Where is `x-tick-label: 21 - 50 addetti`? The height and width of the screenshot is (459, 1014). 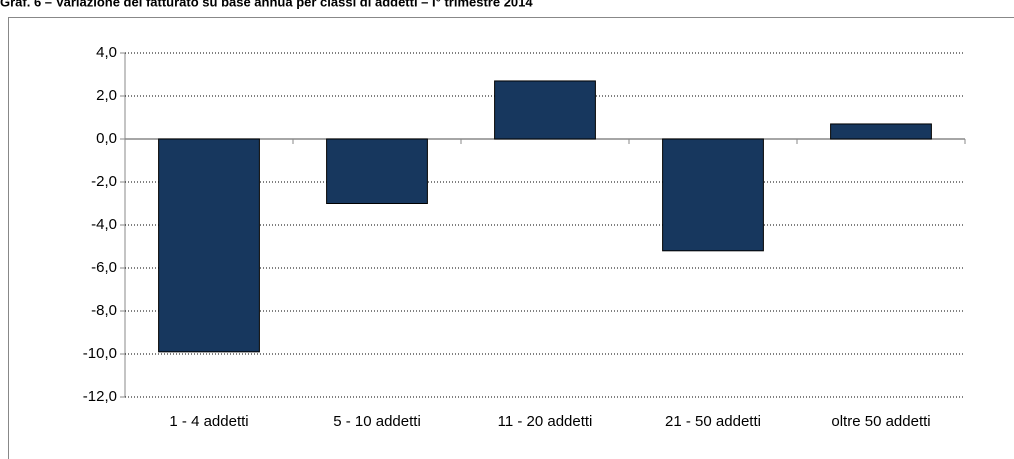 x-tick-label: 21 - 50 addetti is located at coordinates (713, 421).